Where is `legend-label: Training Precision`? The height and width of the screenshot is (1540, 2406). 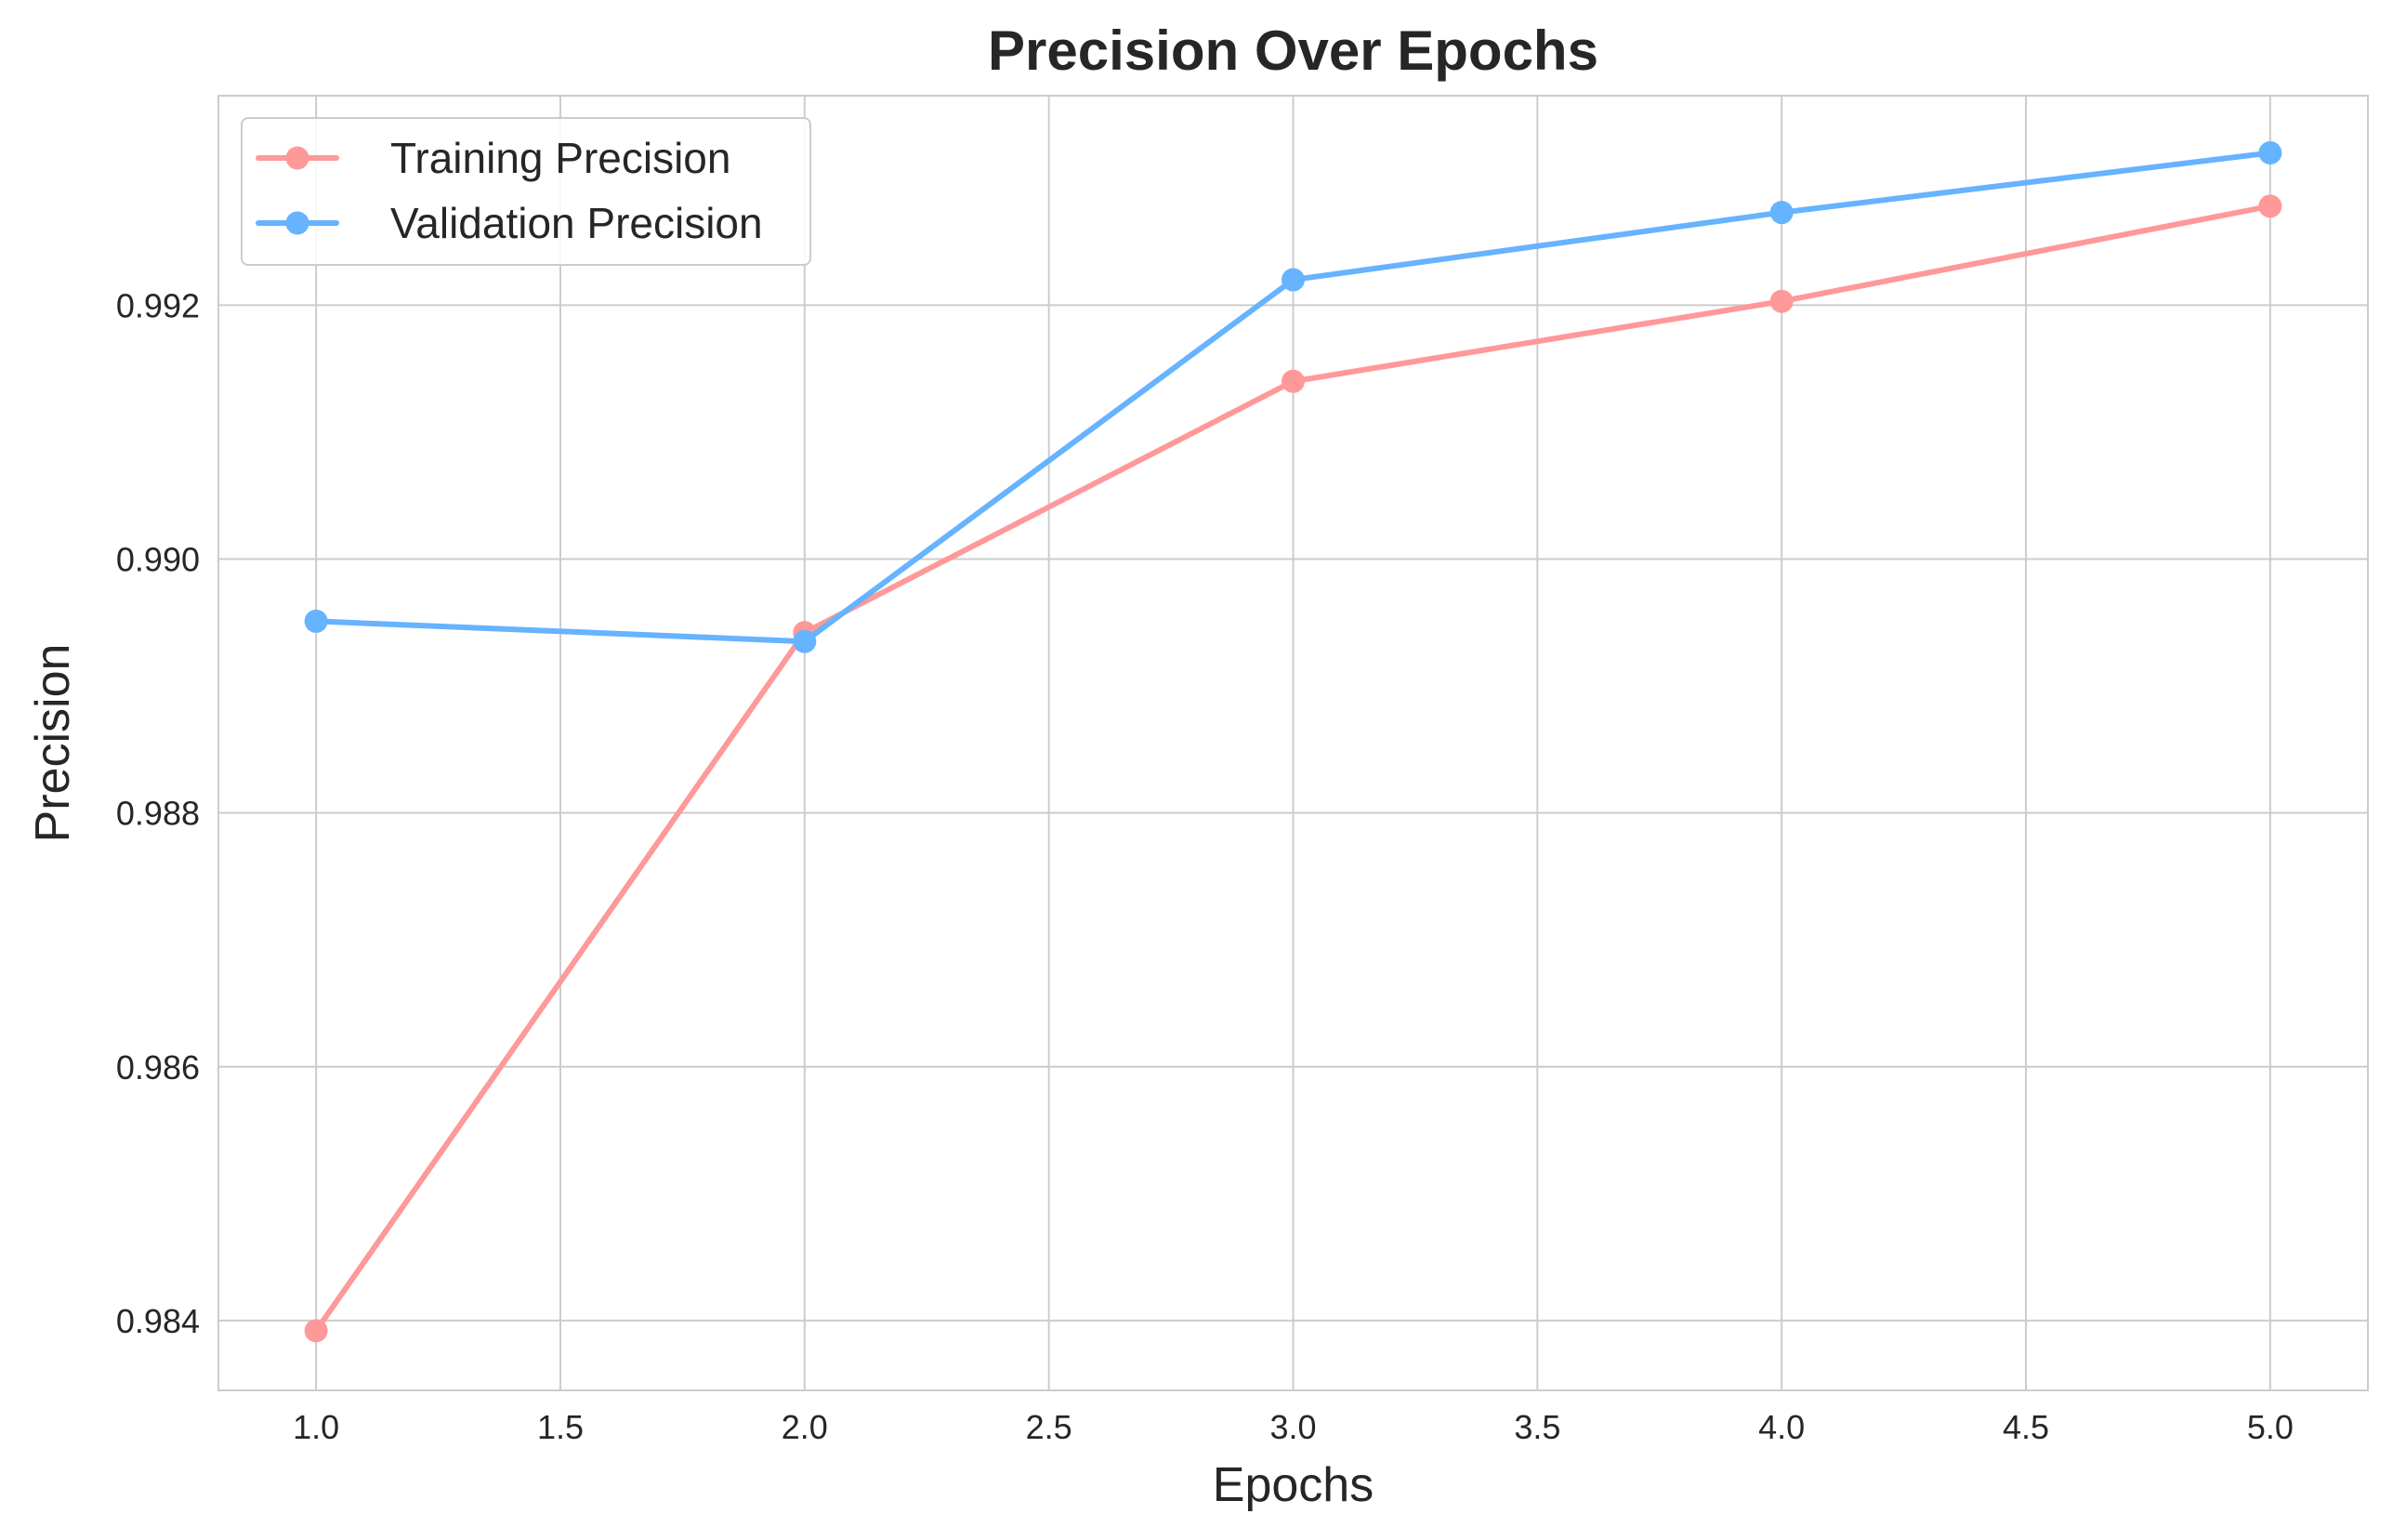
legend-label: Training Precision is located at coordinates (560, 158).